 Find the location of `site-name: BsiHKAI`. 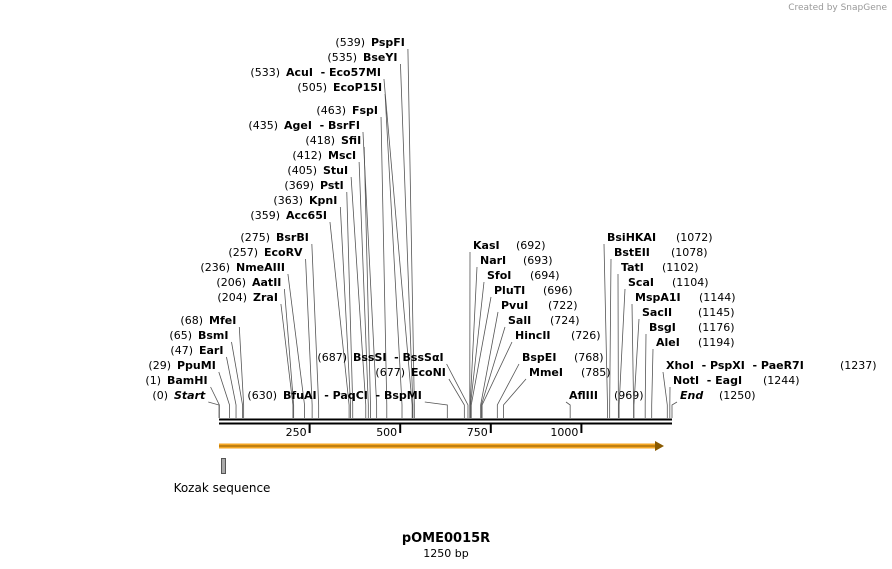

site-name: BsiHKAI is located at coordinates (631, 237).